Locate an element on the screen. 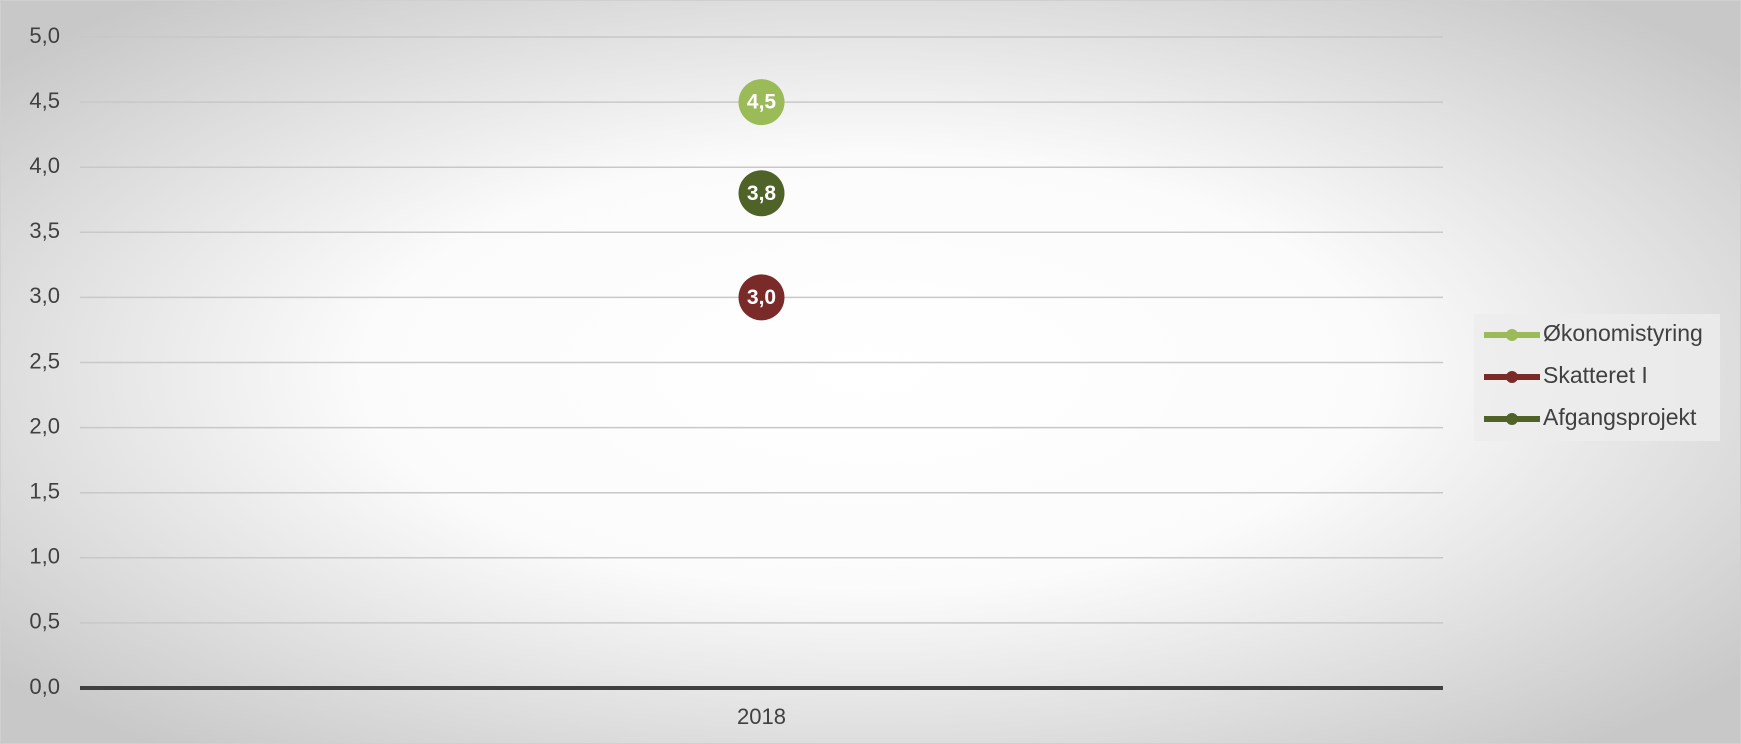  data-label: 4,5 is located at coordinates (762, 102).